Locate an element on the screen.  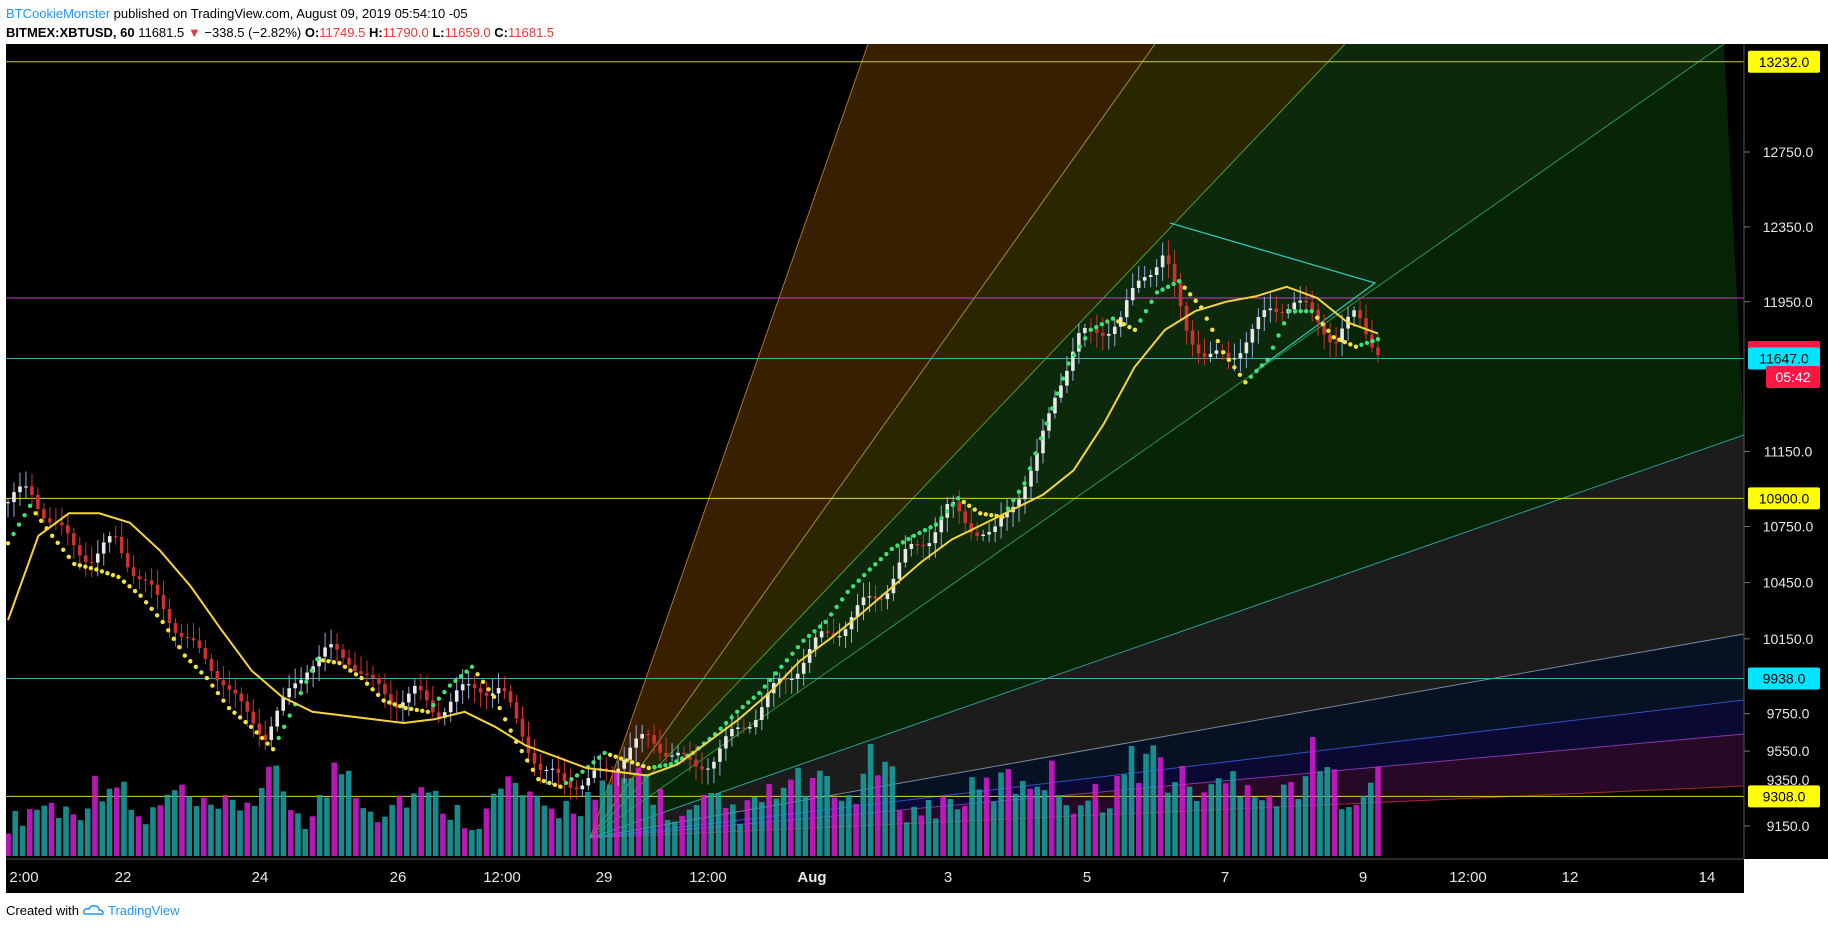
x-tick-label: 14 is located at coordinates (1707, 877).